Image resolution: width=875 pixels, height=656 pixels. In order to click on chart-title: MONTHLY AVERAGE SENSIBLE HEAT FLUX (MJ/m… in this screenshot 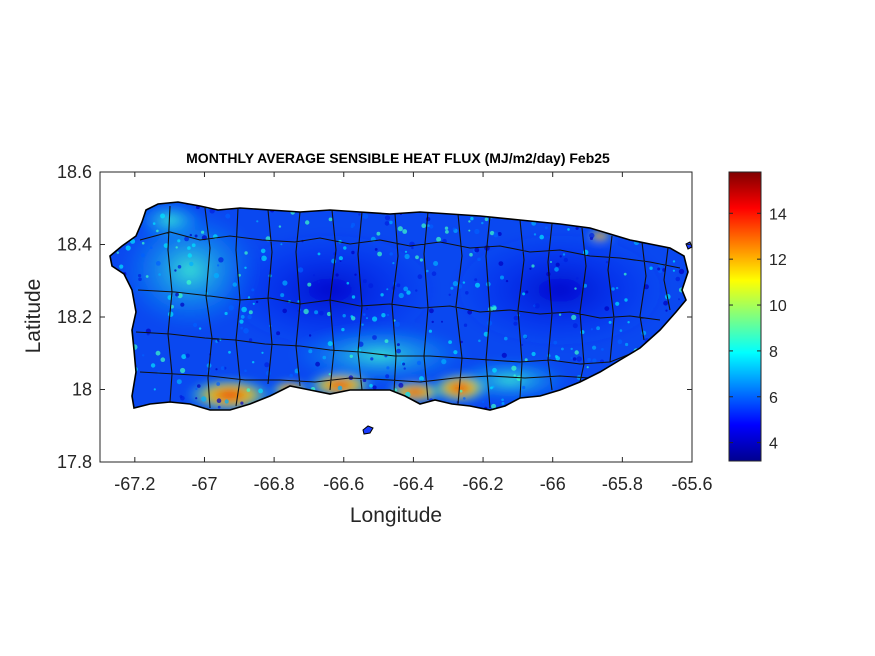, I will do `click(398, 158)`.